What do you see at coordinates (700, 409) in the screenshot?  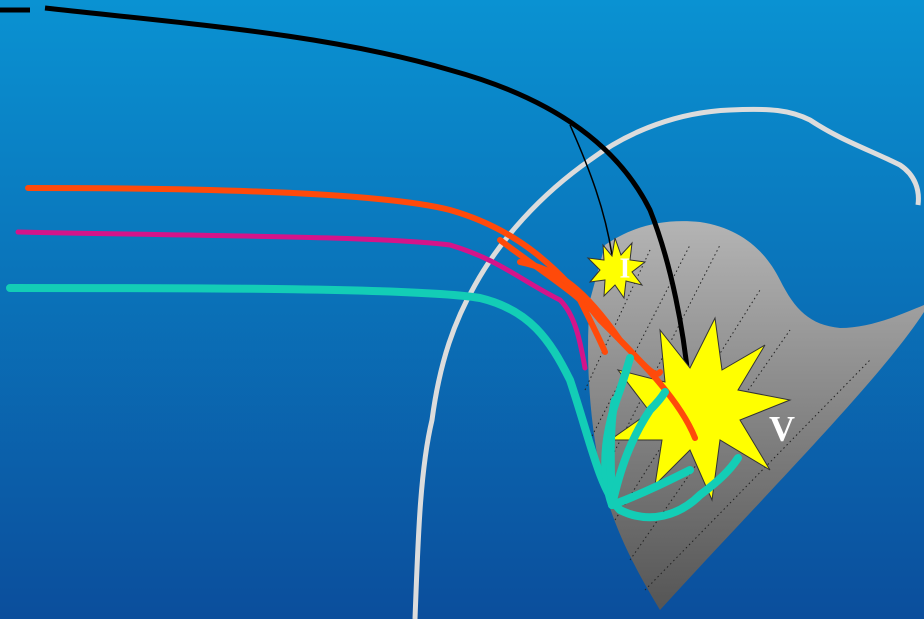 I see `large-burst` at bounding box center [700, 409].